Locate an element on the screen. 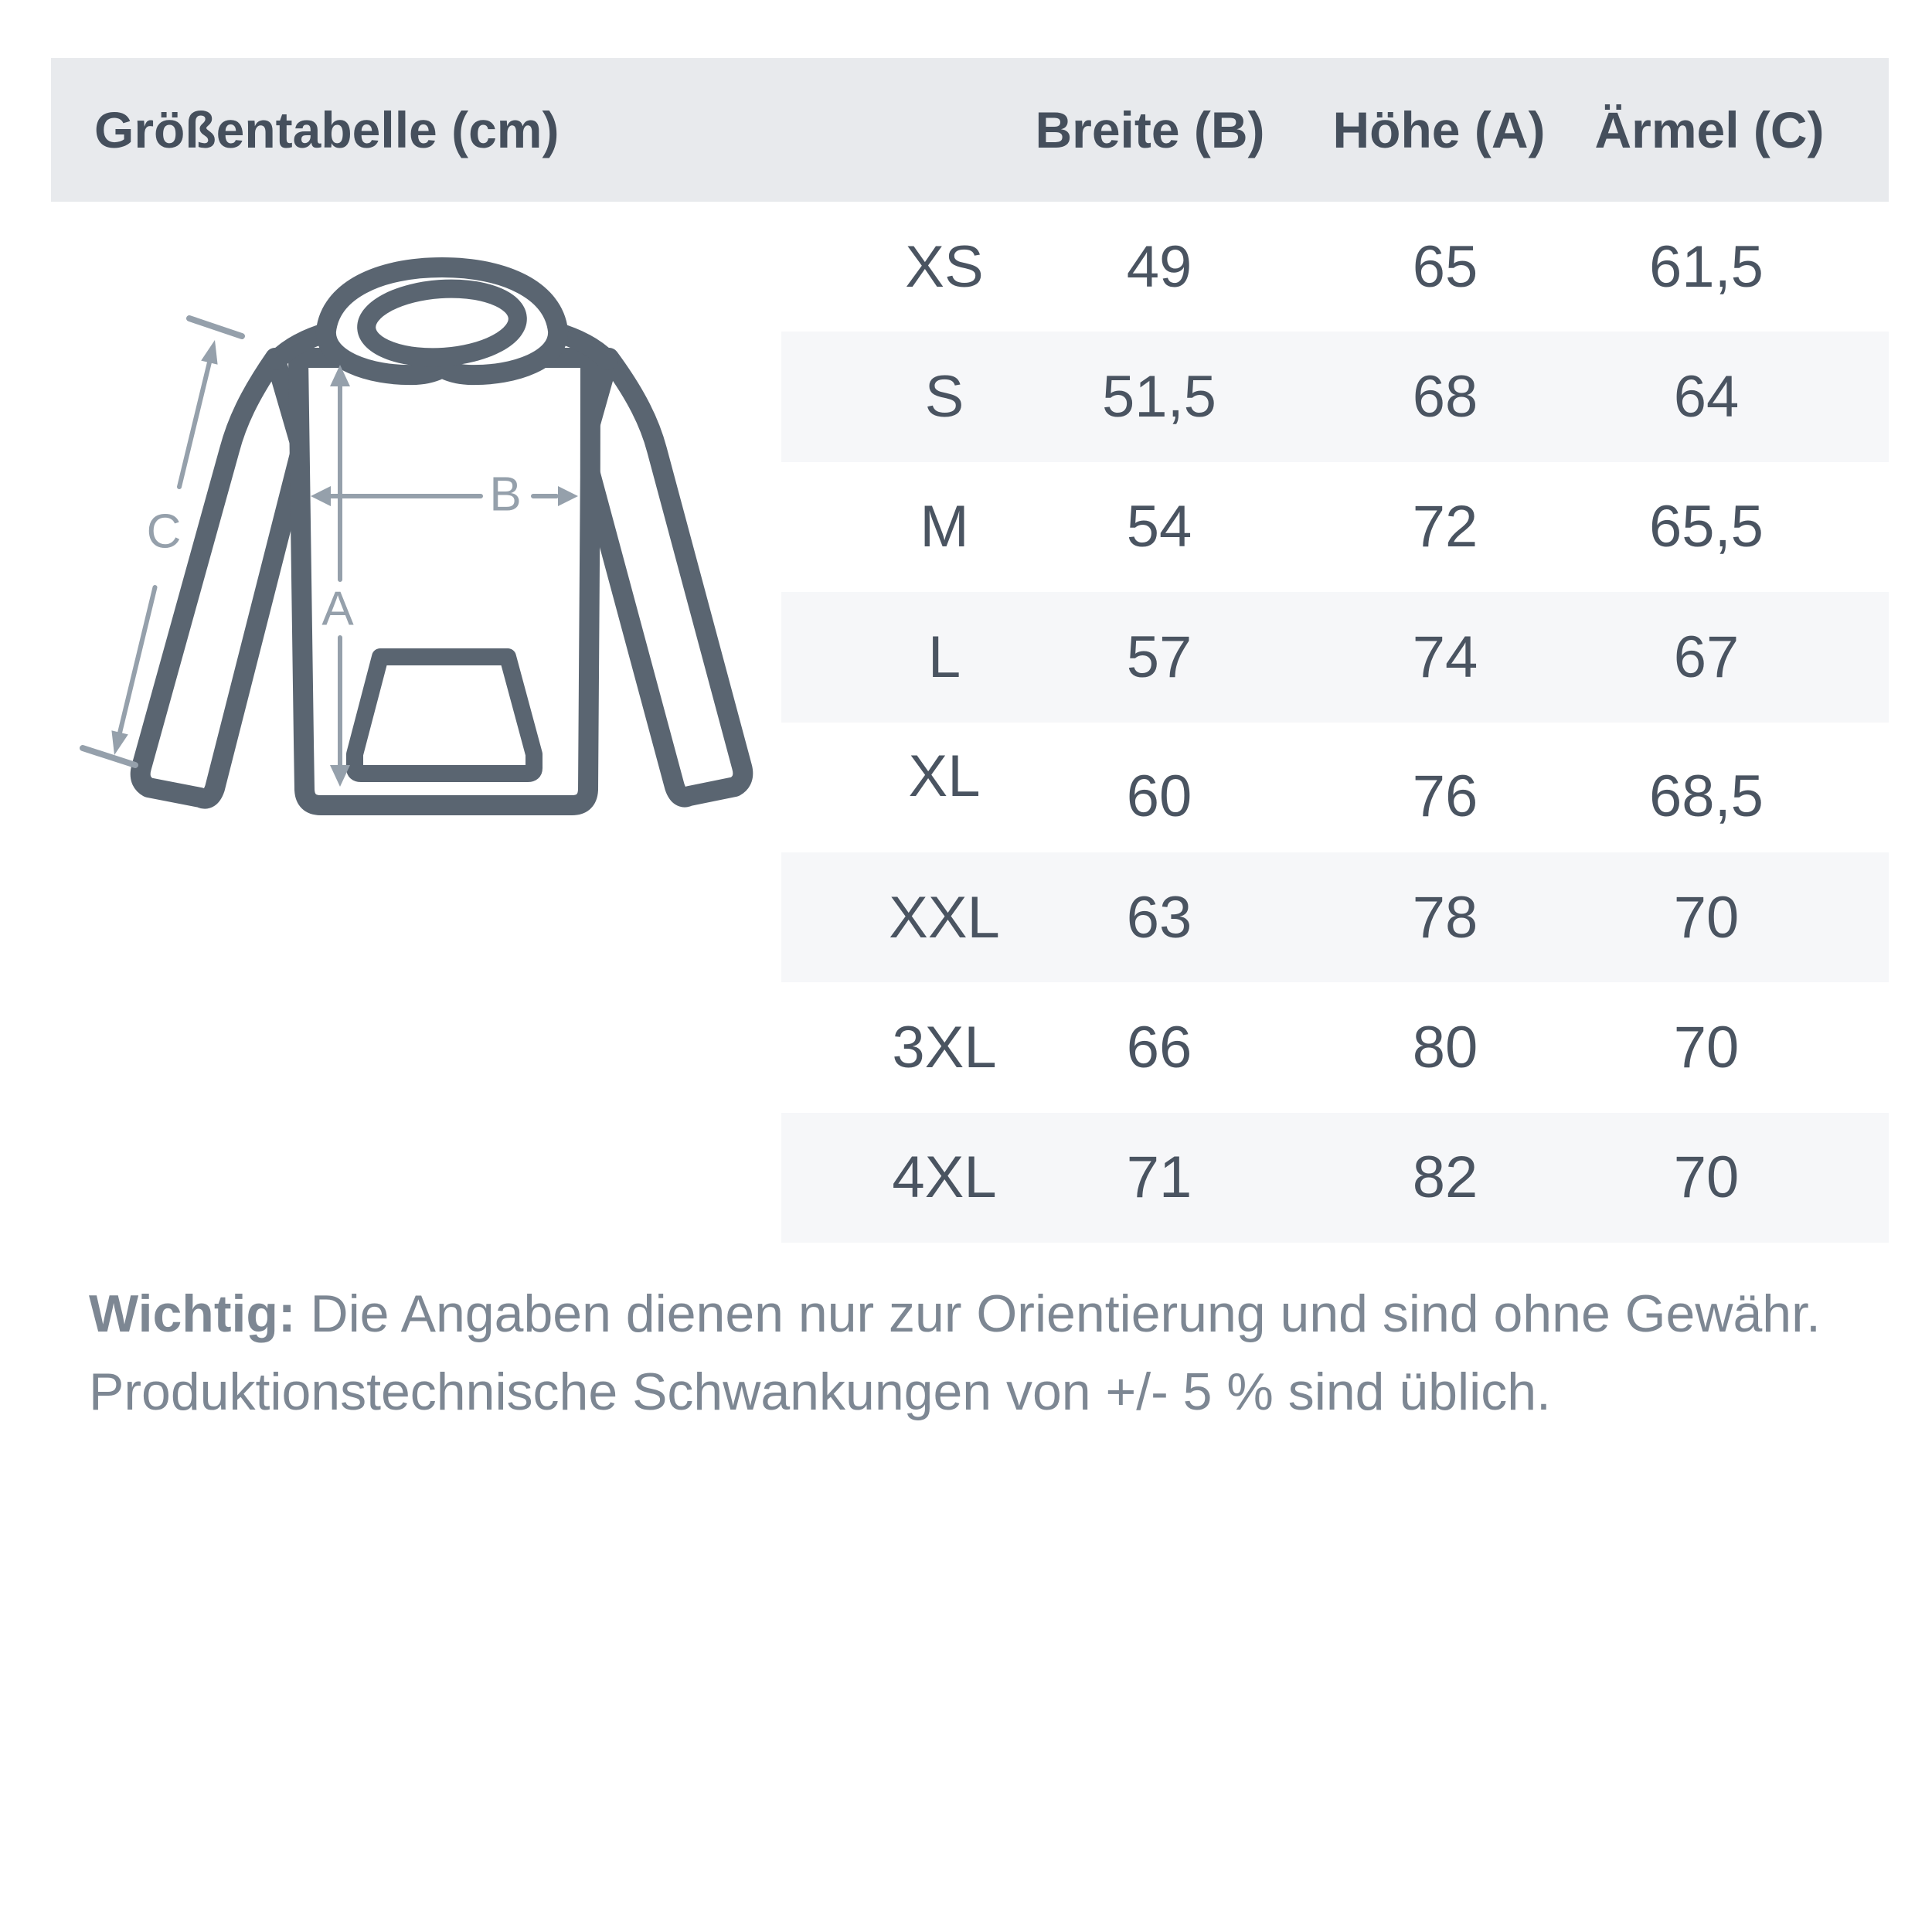 This screenshot has width=1932, height=1932. breite-value: 57 is located at coordinates (1159, 657).